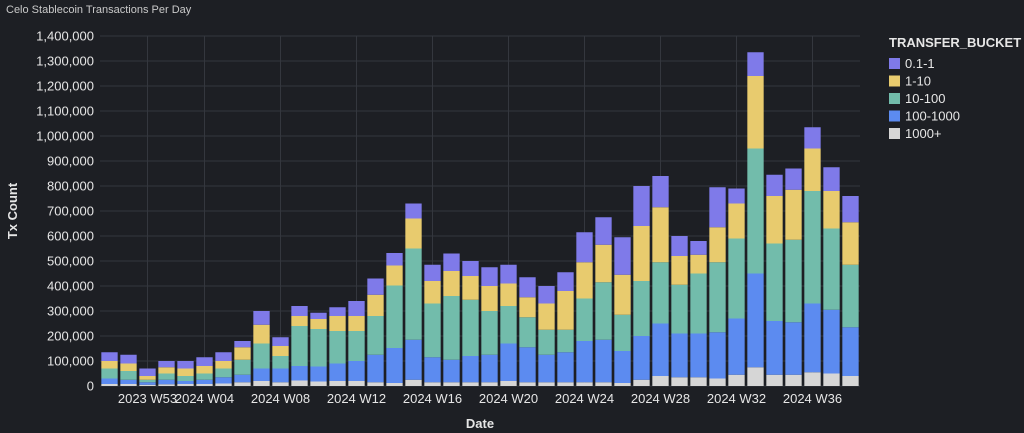  Describe the element at coordinates (932, 116) in the screenshot. I see `legend-label: 100-1000` at that location.